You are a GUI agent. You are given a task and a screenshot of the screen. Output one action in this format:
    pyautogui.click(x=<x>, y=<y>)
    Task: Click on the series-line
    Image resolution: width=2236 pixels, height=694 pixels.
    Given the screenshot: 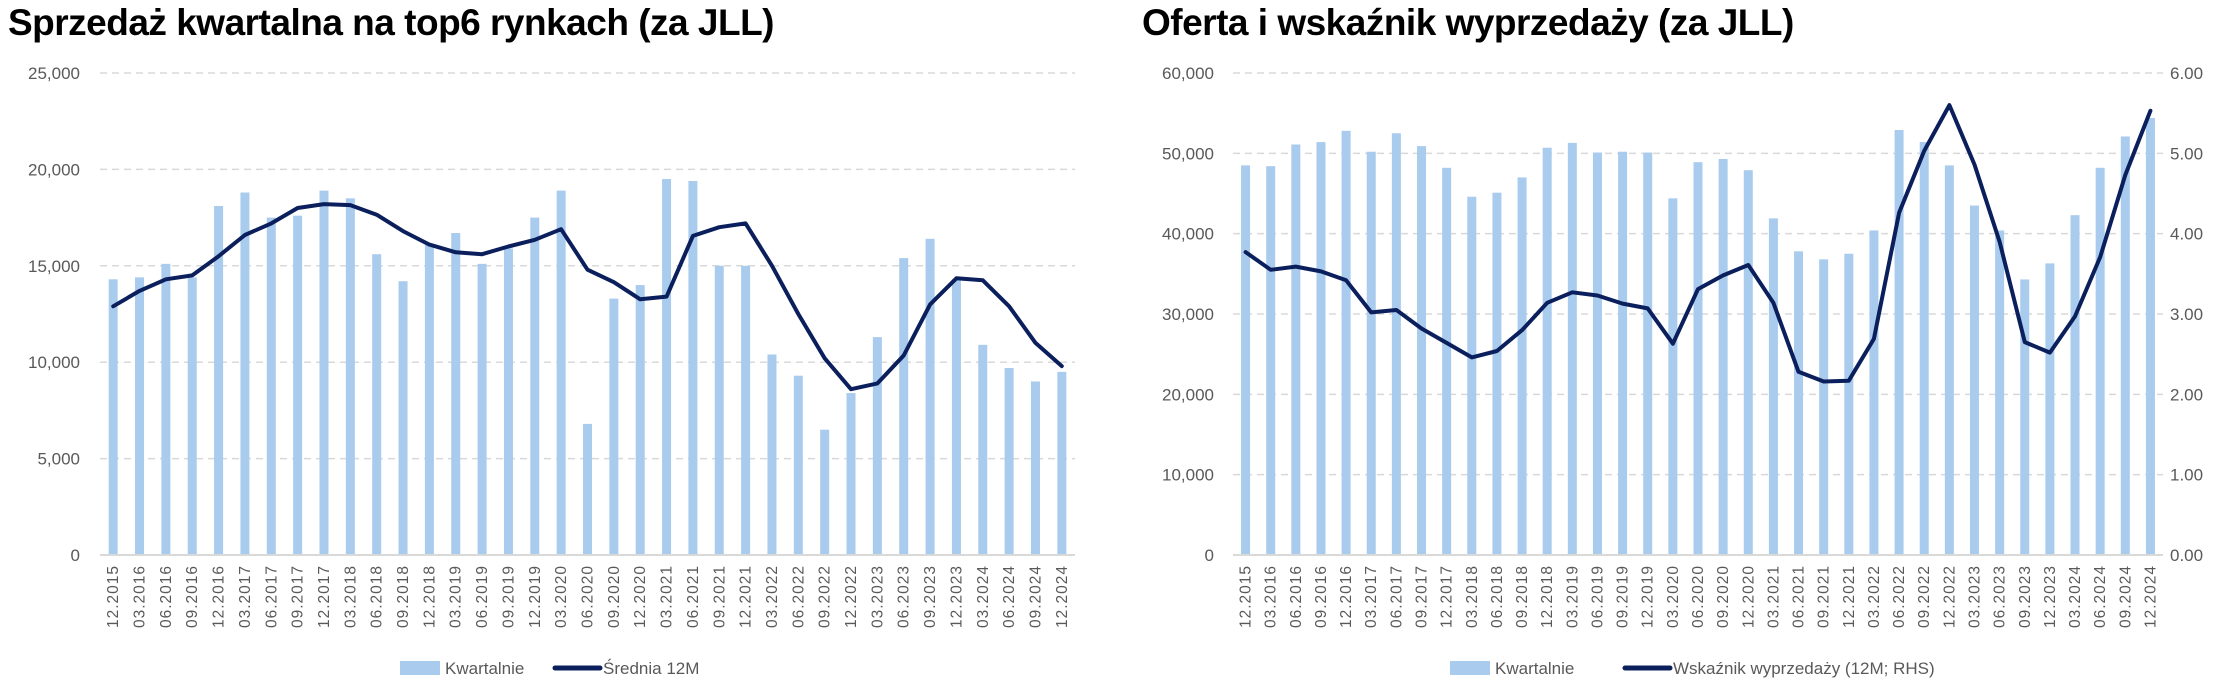 What is the action you would take?
    pyautogui.click(x=587, y=297)
    